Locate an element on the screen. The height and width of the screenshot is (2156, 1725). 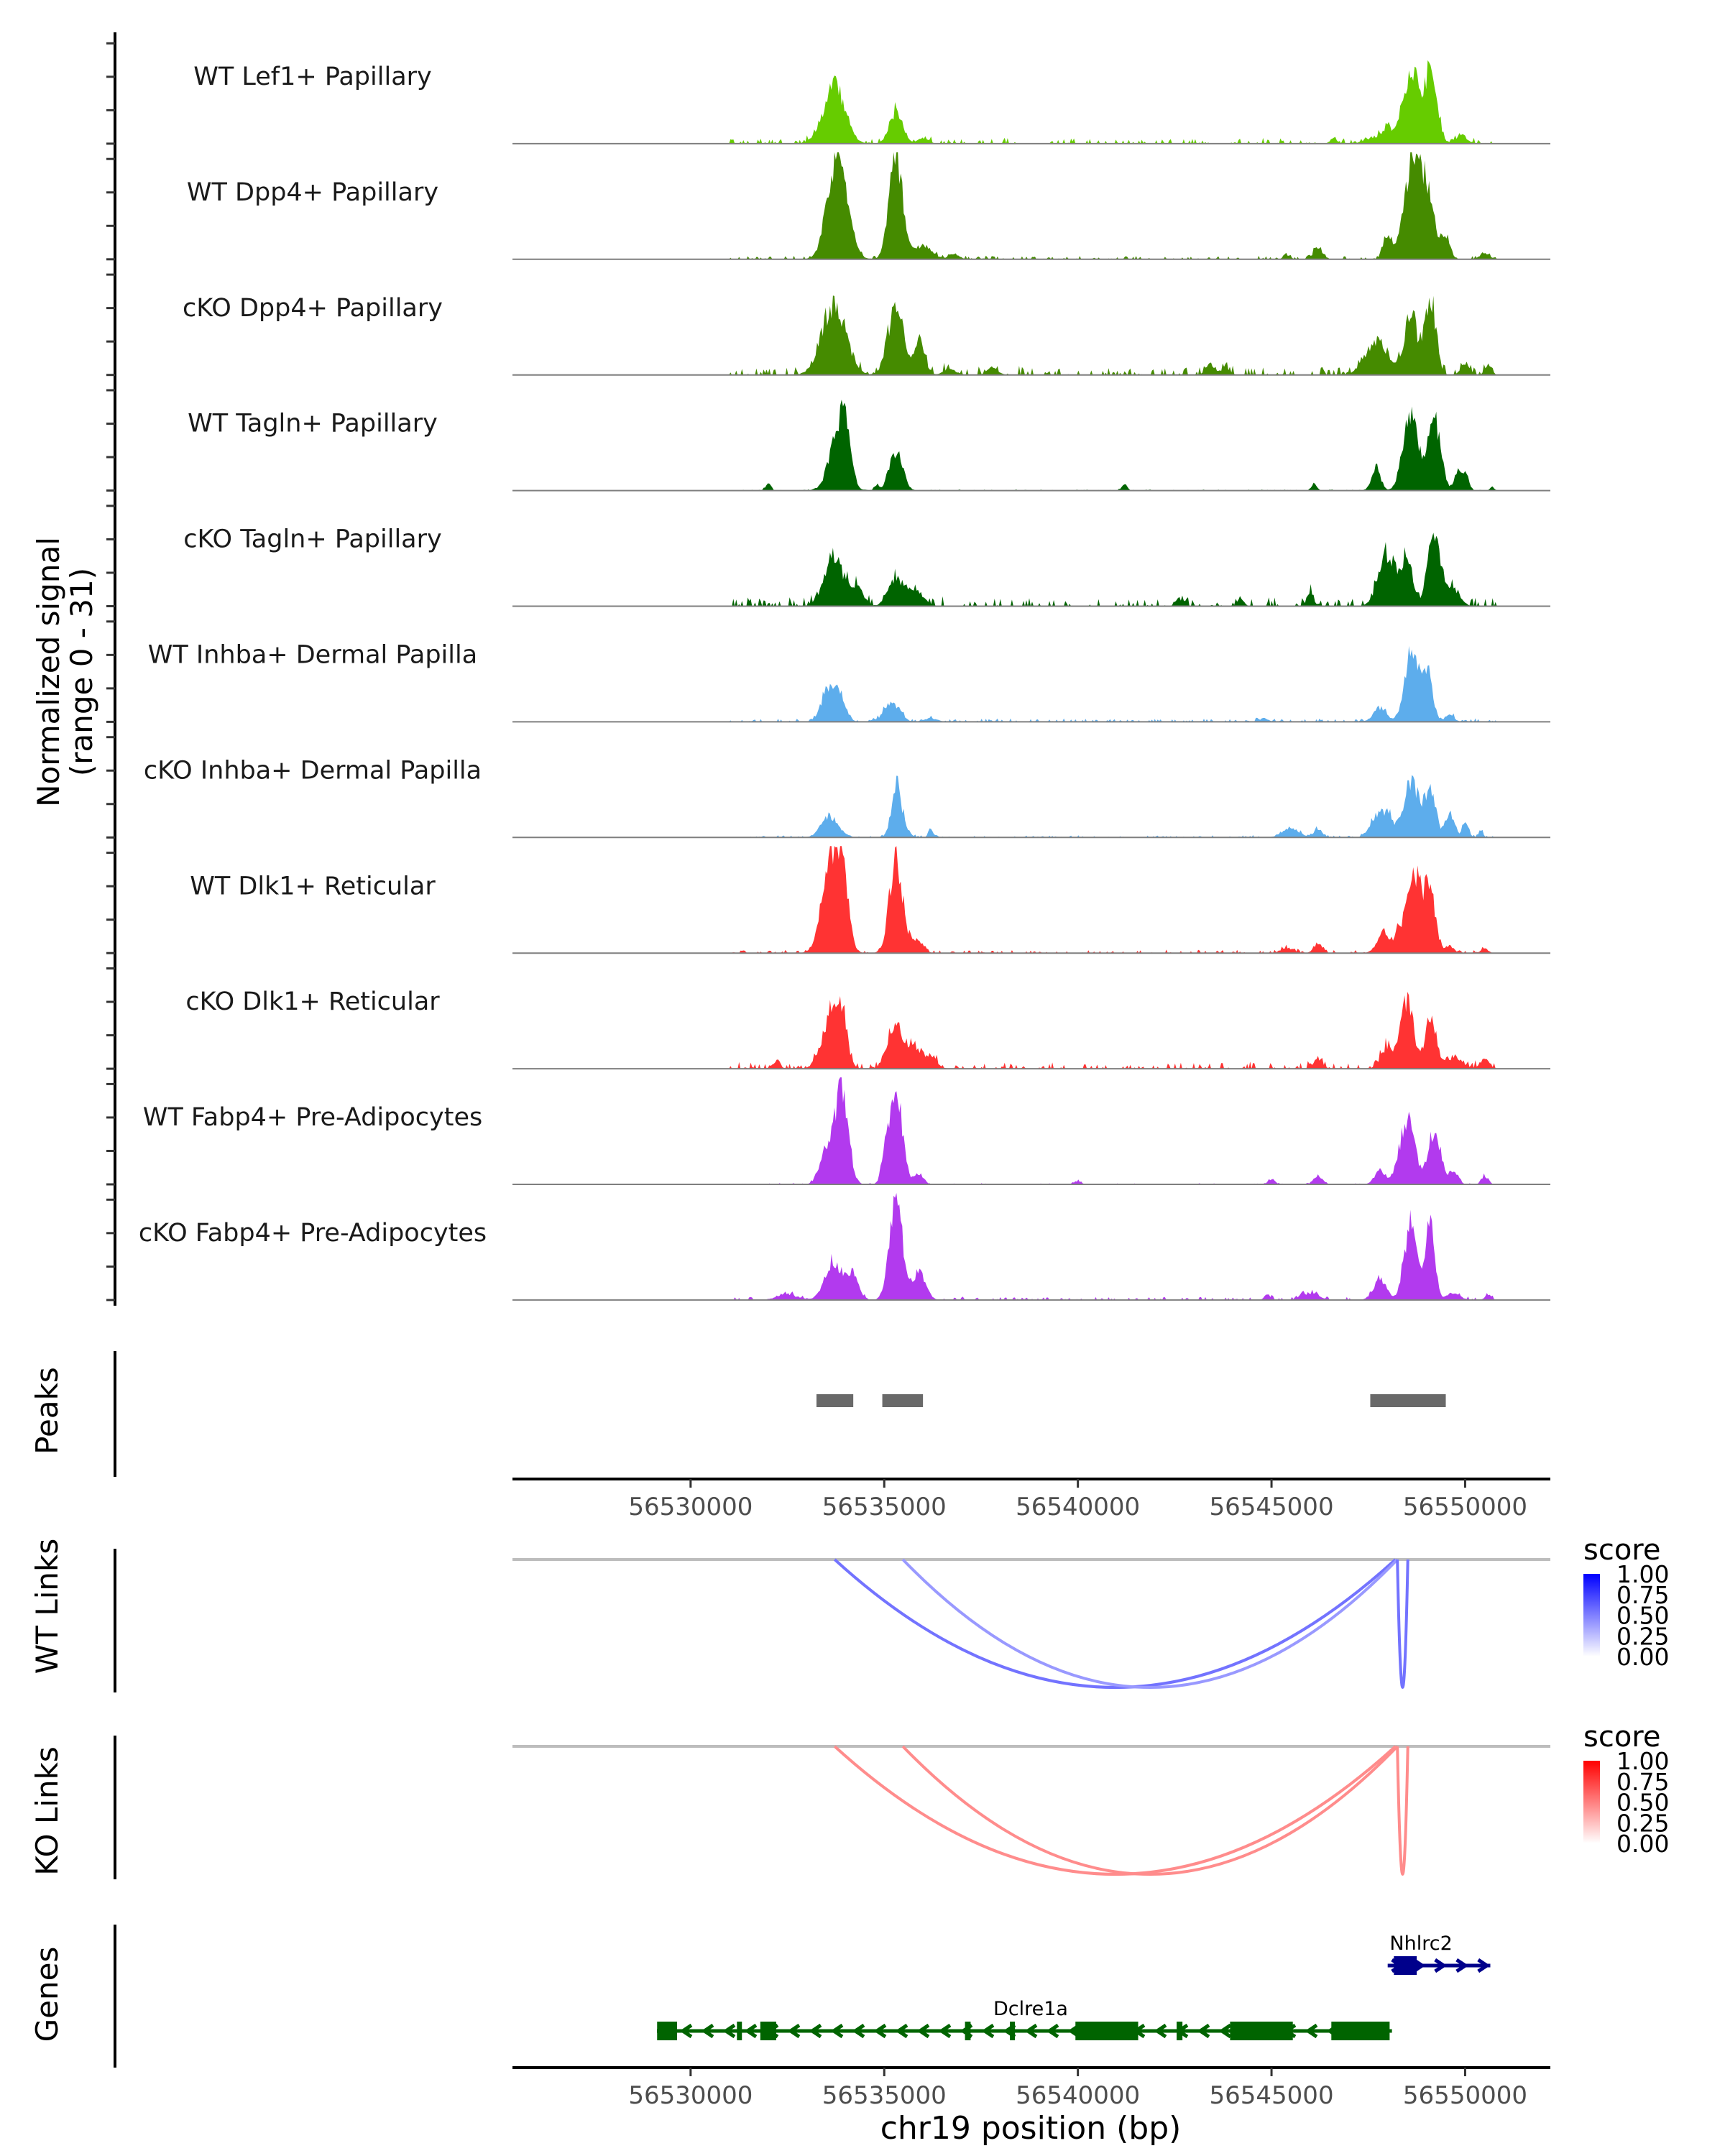
legend-tick-label: 0.75 is located at coordinates (1642, 1595).